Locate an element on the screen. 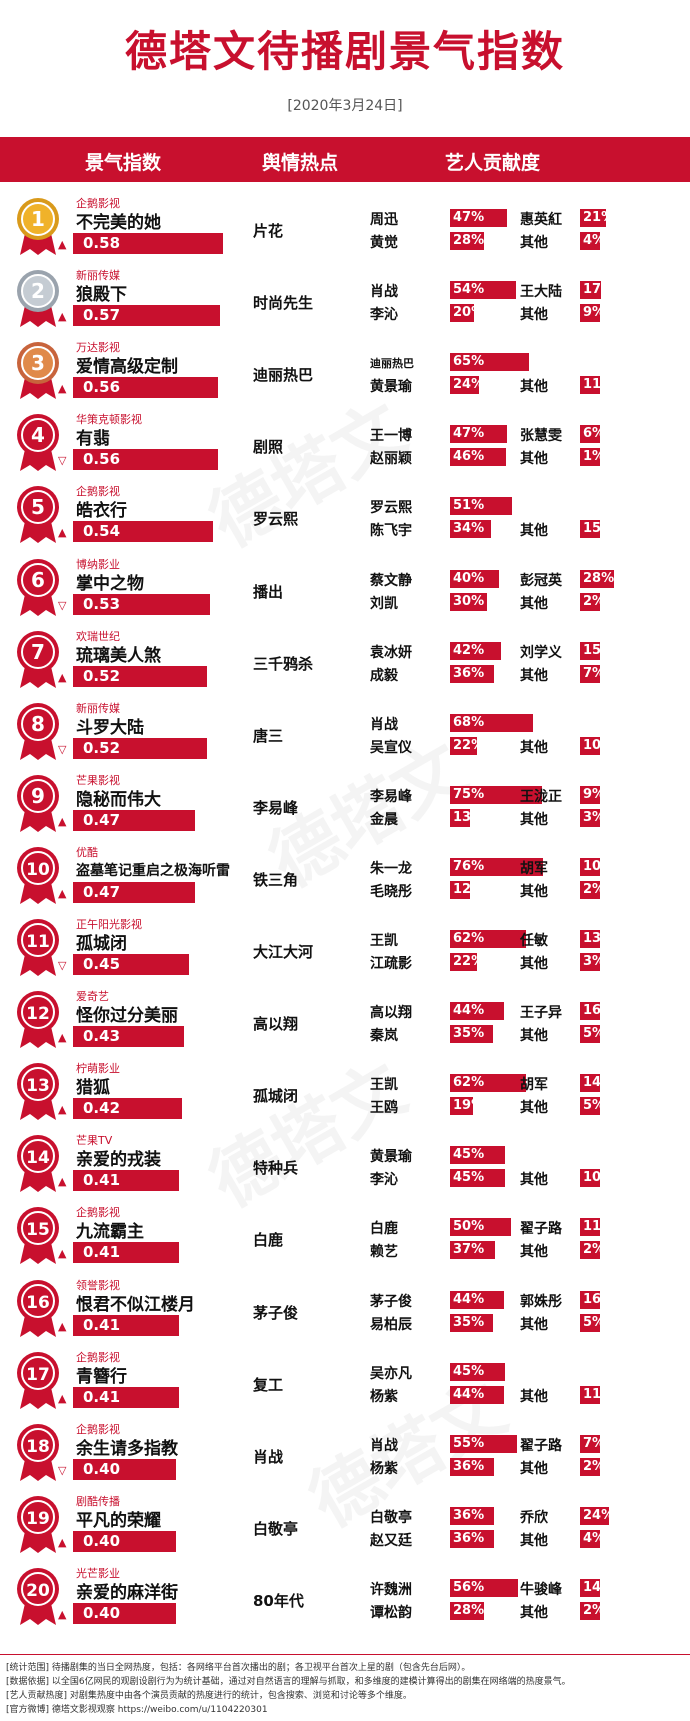 This screenshot has width=690, height=1721. contribution-percent: 15% is located at coordinates (599, 650).